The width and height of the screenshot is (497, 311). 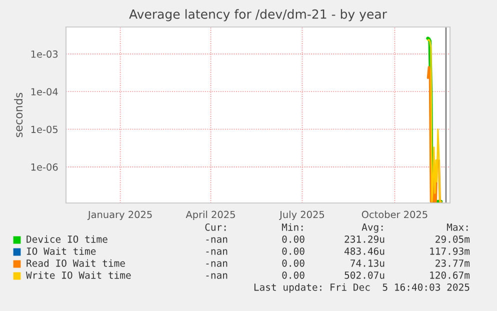 What do you see at coordinates (292, 227) in the screenshot?
I see `text: Min:` at bounding box center [292, 227].